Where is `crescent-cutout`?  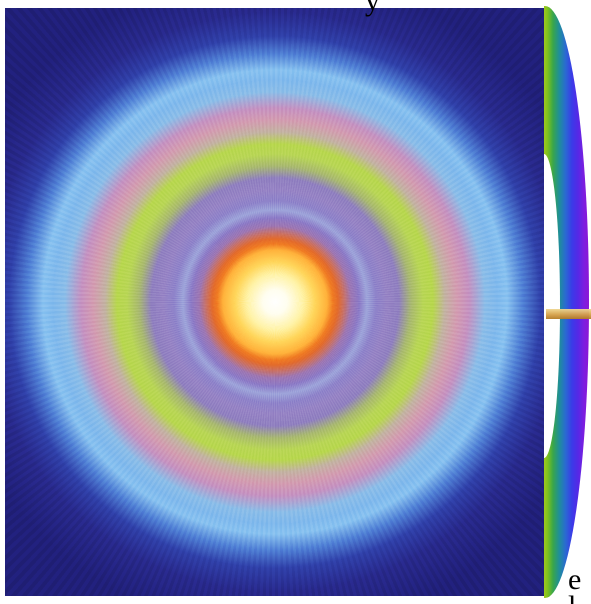 crescent-cutout is located at coordinates (552, 306).